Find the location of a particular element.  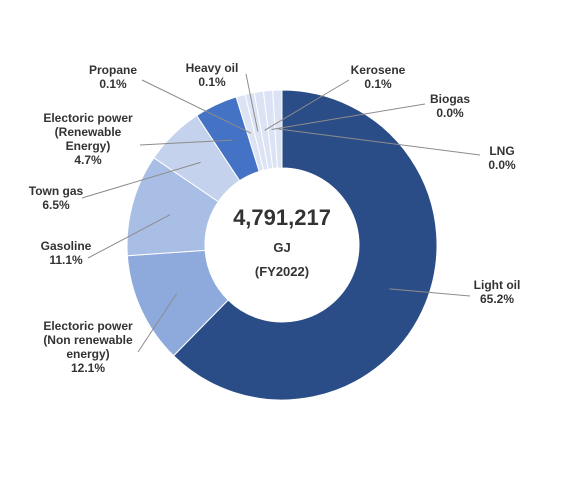

center-period: (FY2022) is located at coordinates (282, 271).